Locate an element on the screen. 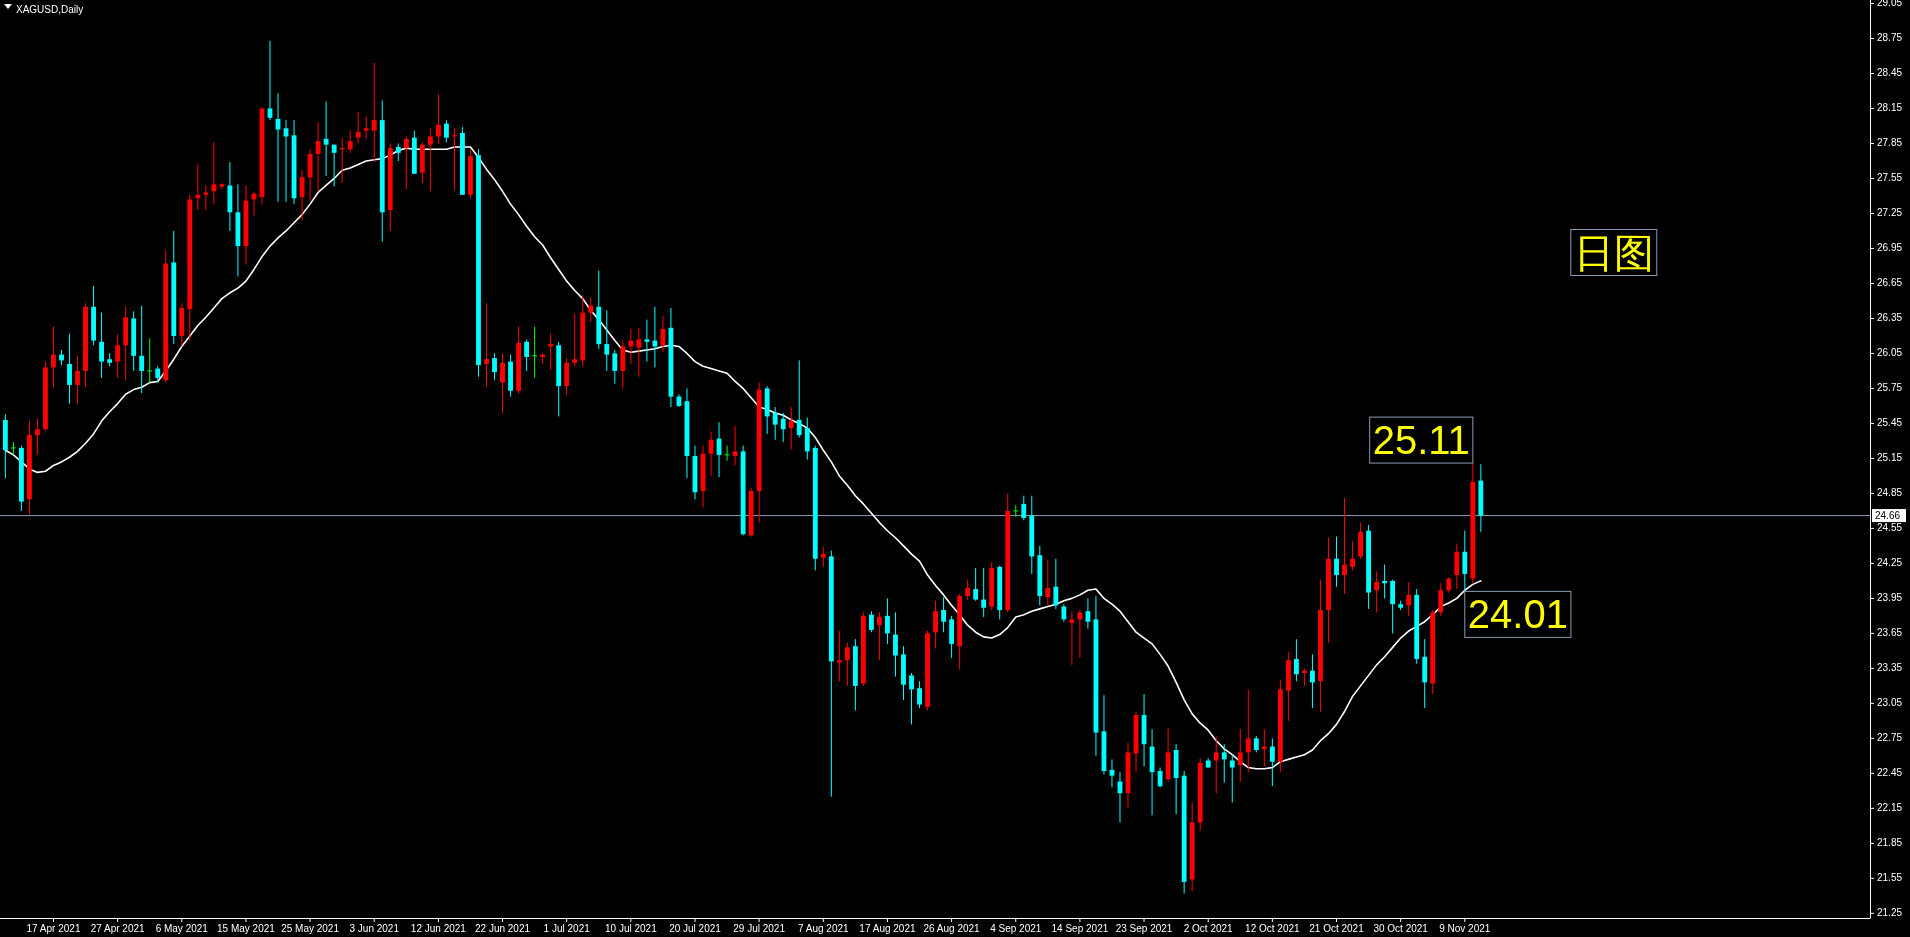 This screenshot has height=937, width=1910. chart-title: XAGUSD,Daily is located at coordinates (50, 9).